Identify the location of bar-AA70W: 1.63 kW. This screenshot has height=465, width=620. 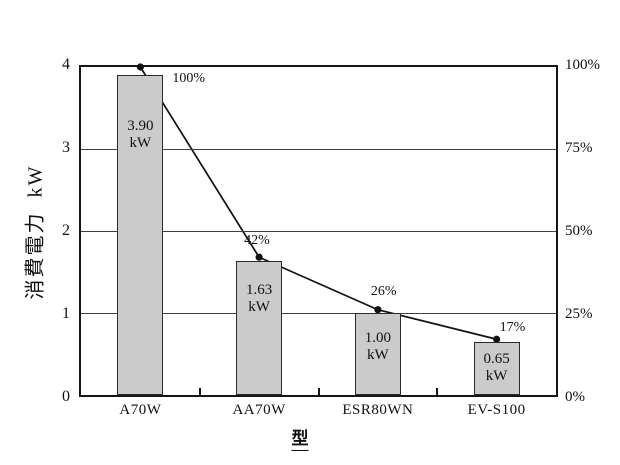
(259, 328).